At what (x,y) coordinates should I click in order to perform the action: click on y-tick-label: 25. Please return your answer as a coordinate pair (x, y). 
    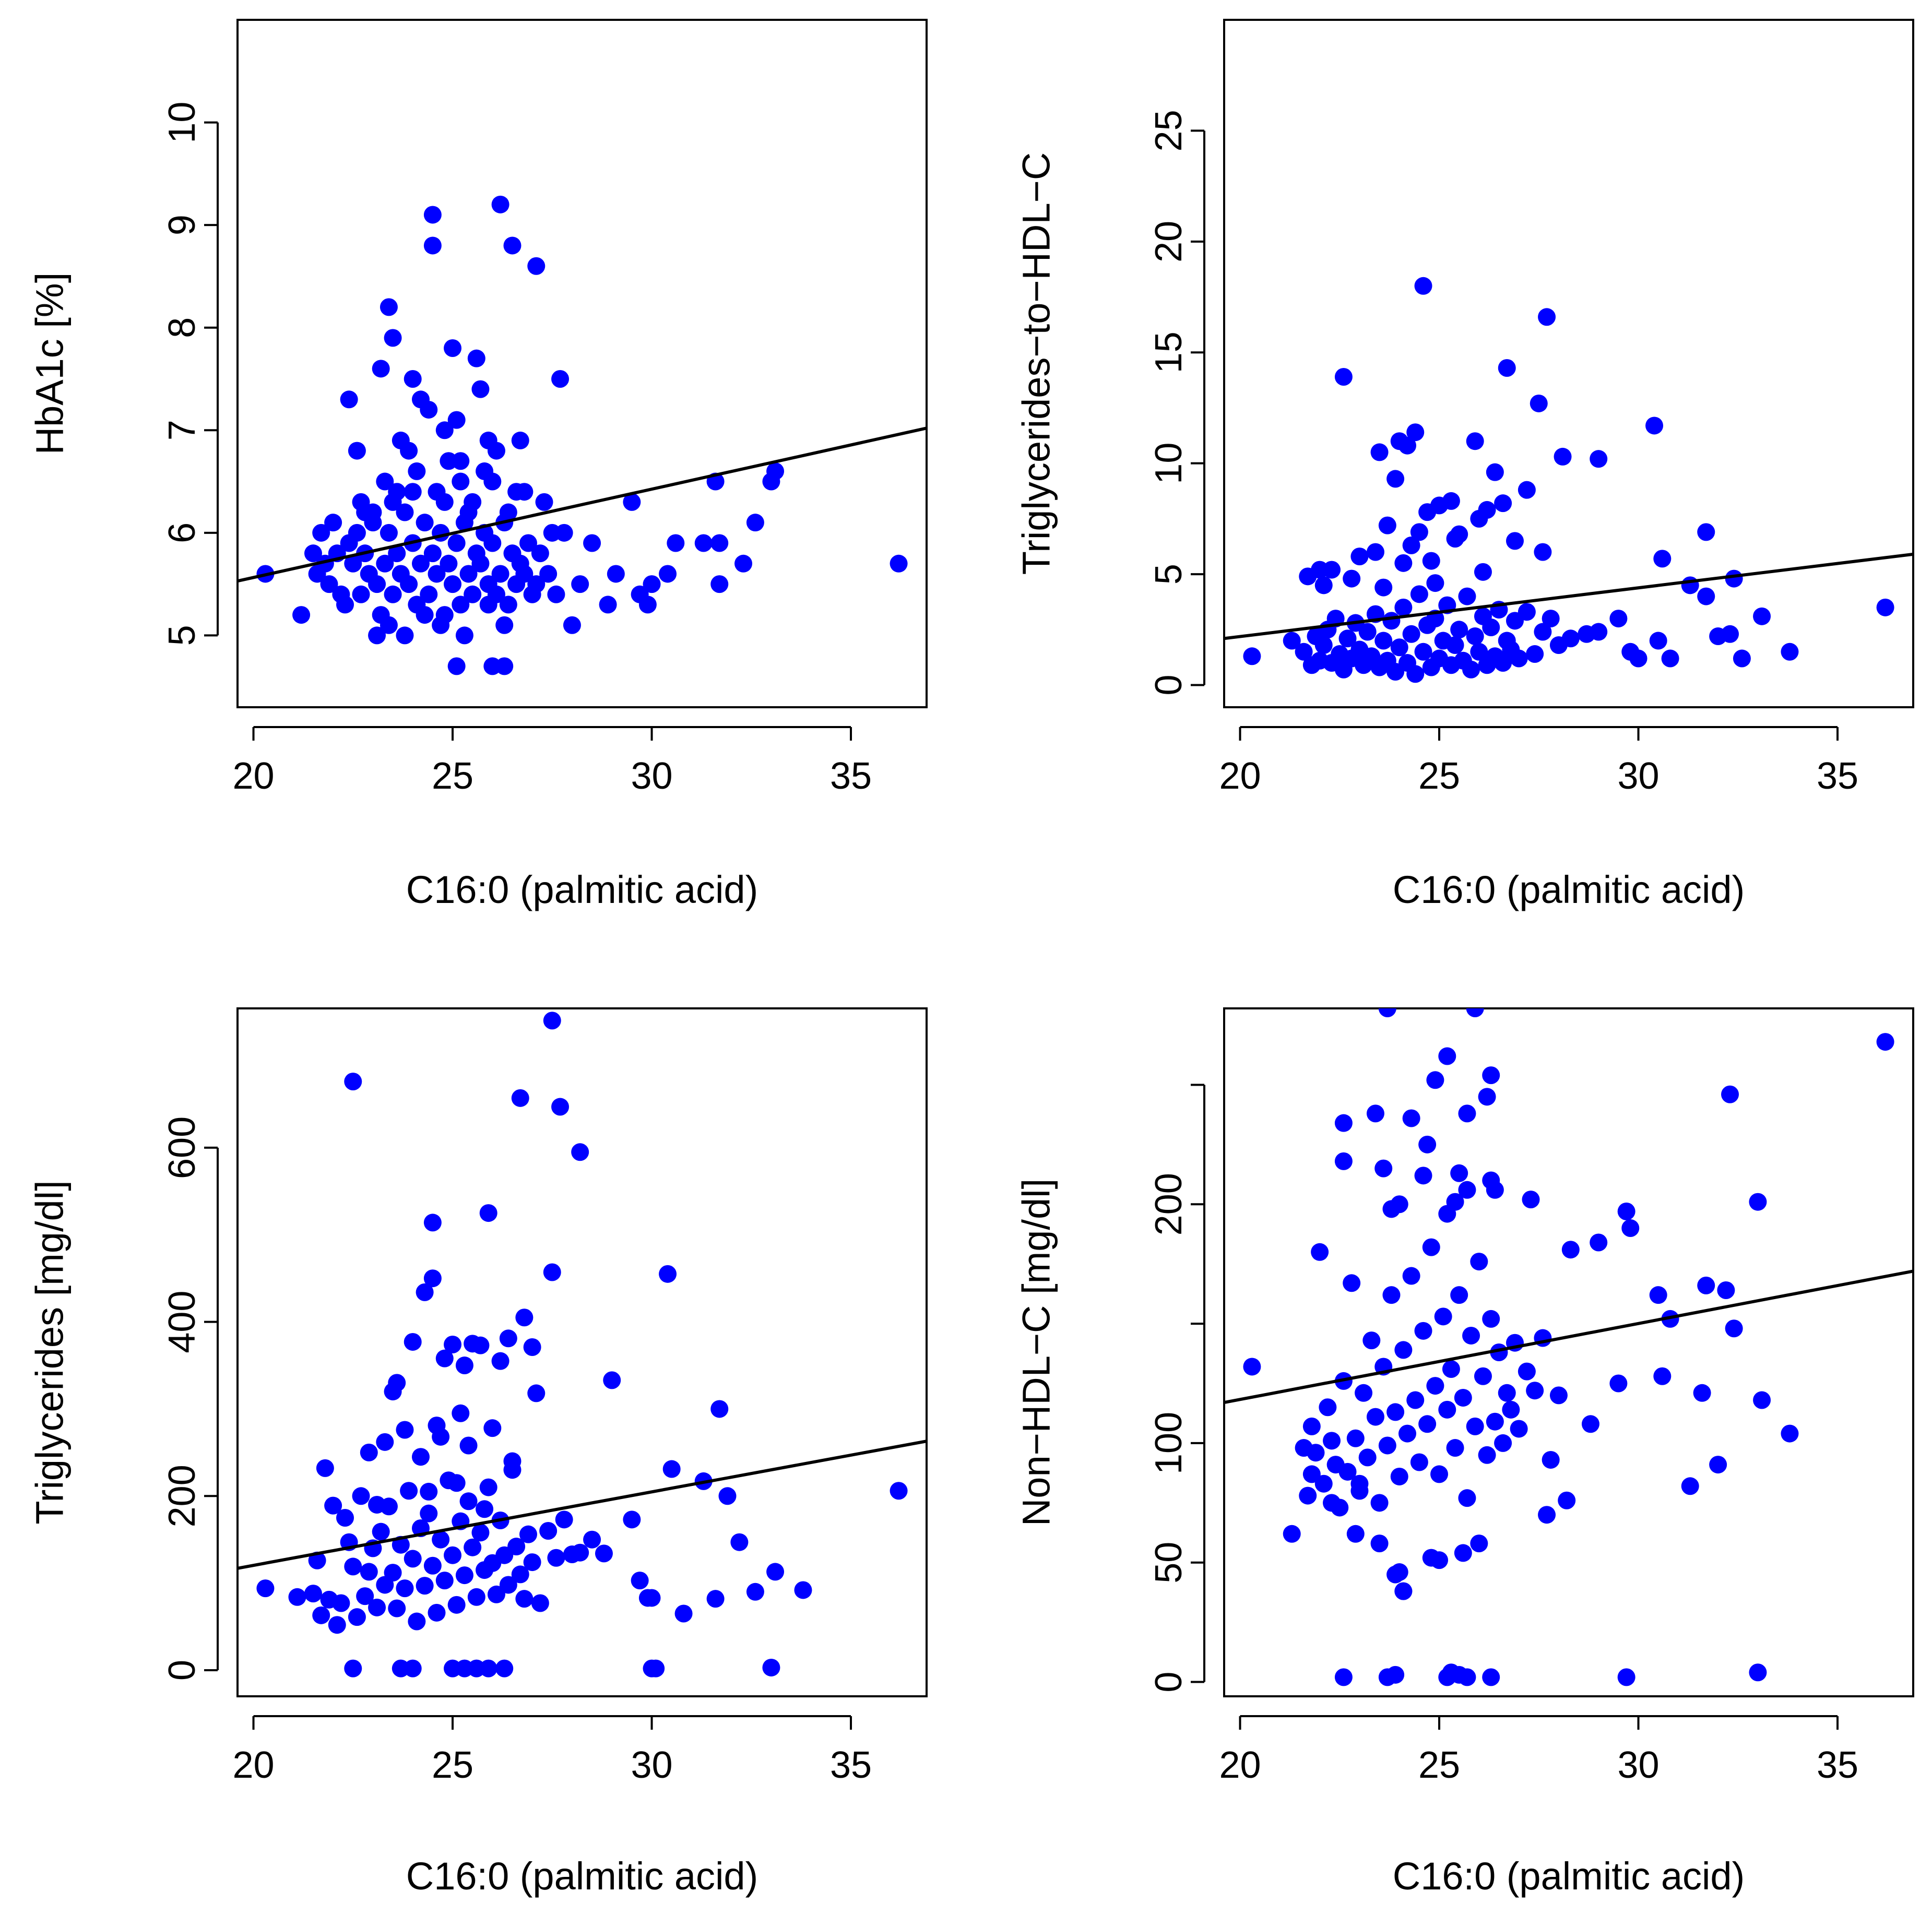
    Looking at the image, I should click on (1169, 130).